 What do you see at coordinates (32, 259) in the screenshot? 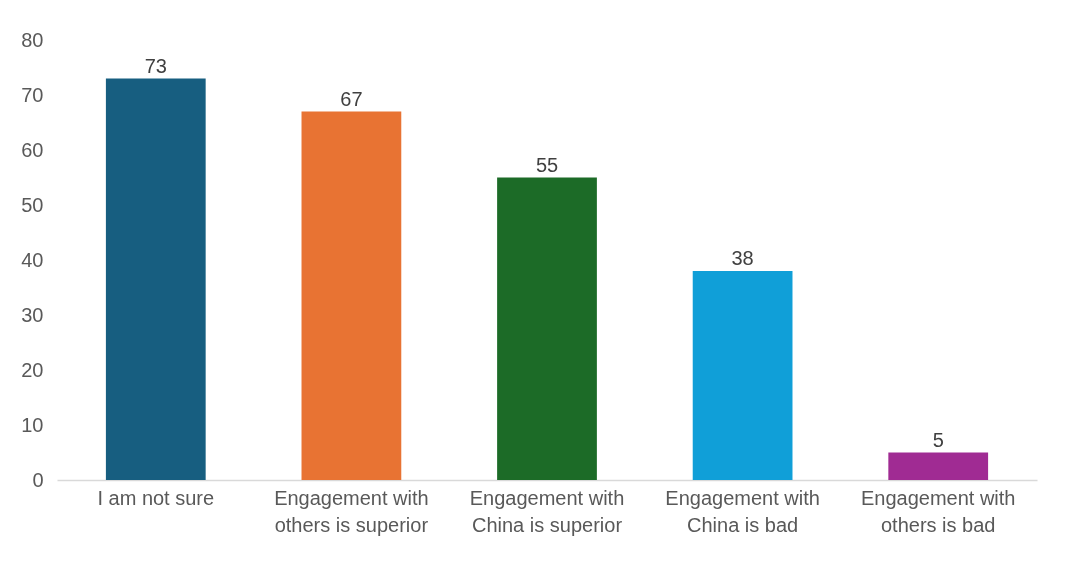
I see `y-tick-label: 40` at bounding box center [32, 259].